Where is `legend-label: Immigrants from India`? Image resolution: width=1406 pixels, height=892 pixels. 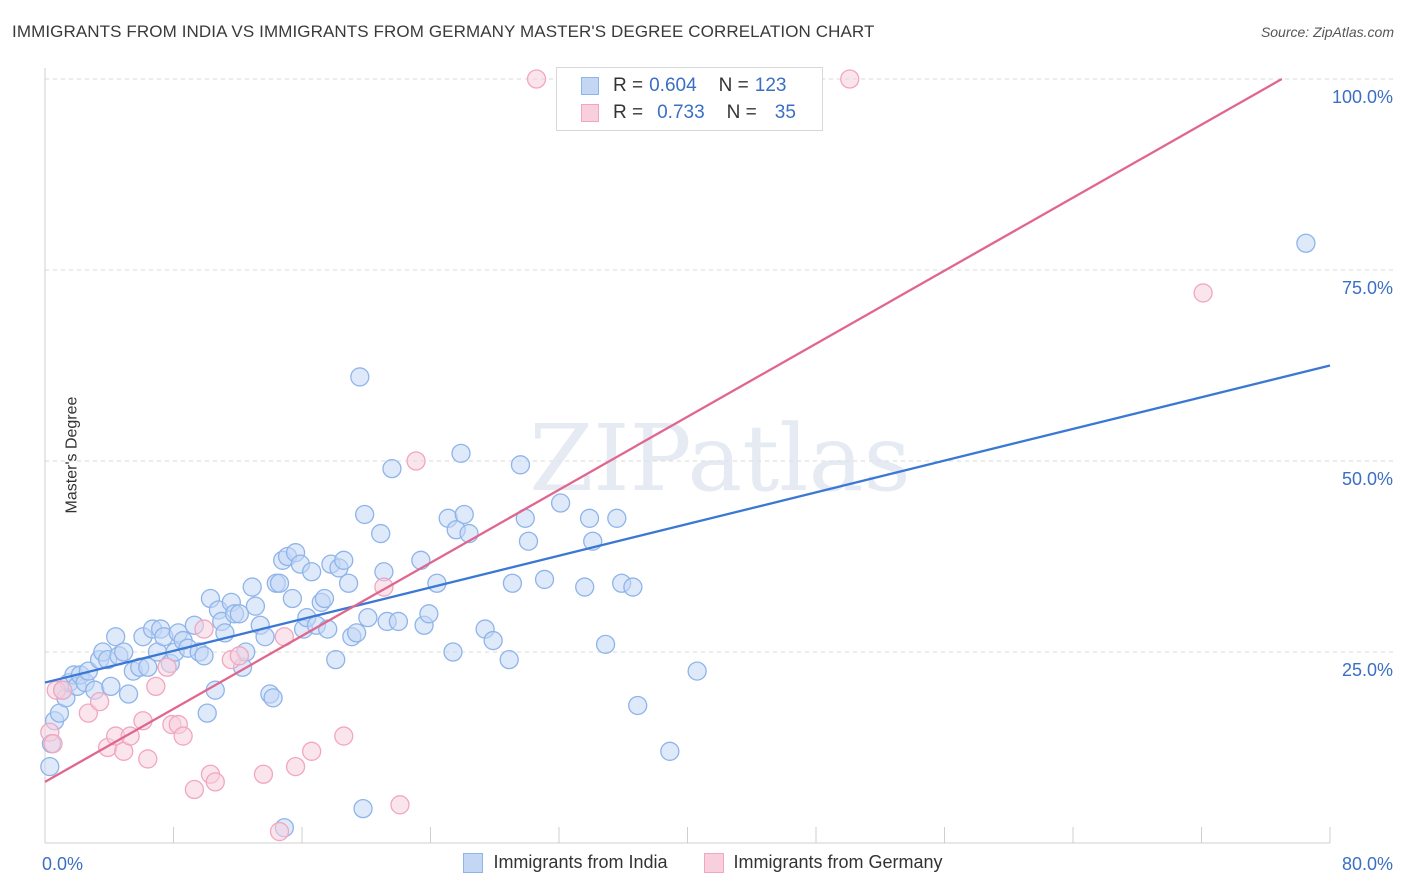 legend-label: Immigrants from India is located at coordinates (580, 862).